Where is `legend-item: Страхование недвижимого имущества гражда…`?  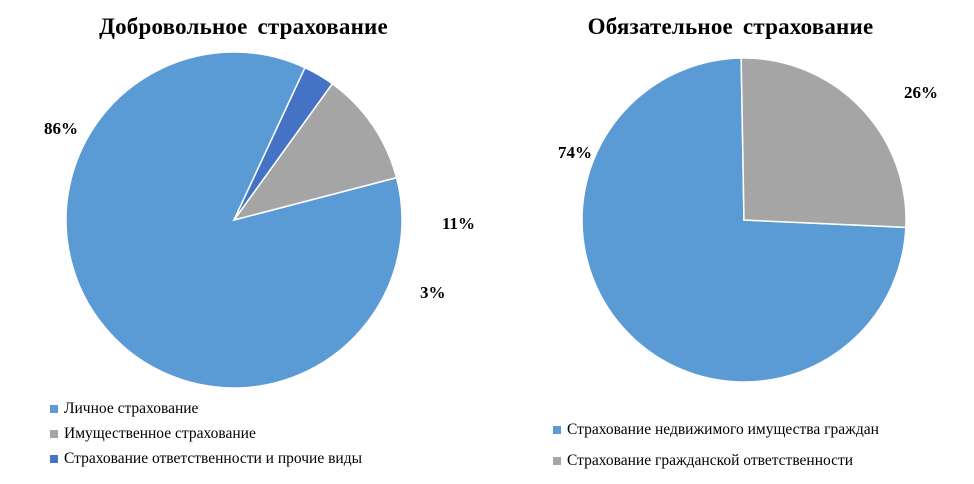 legend-item: Страхование недвижимого имущества гражда… is located at coordinates (716, 429).